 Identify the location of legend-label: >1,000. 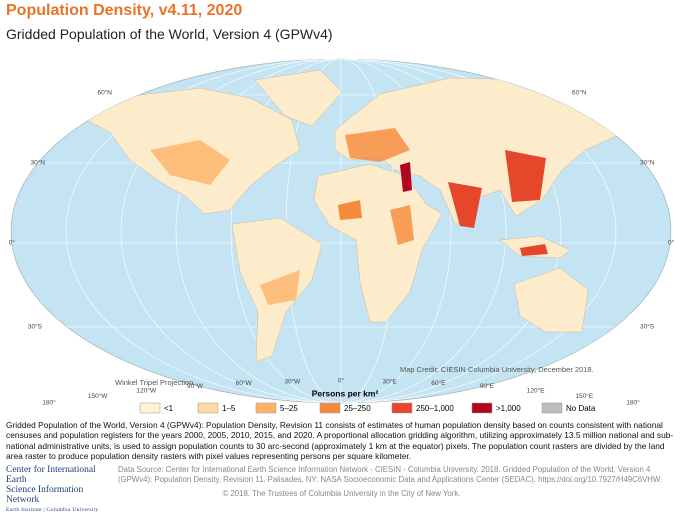
(508, 408).